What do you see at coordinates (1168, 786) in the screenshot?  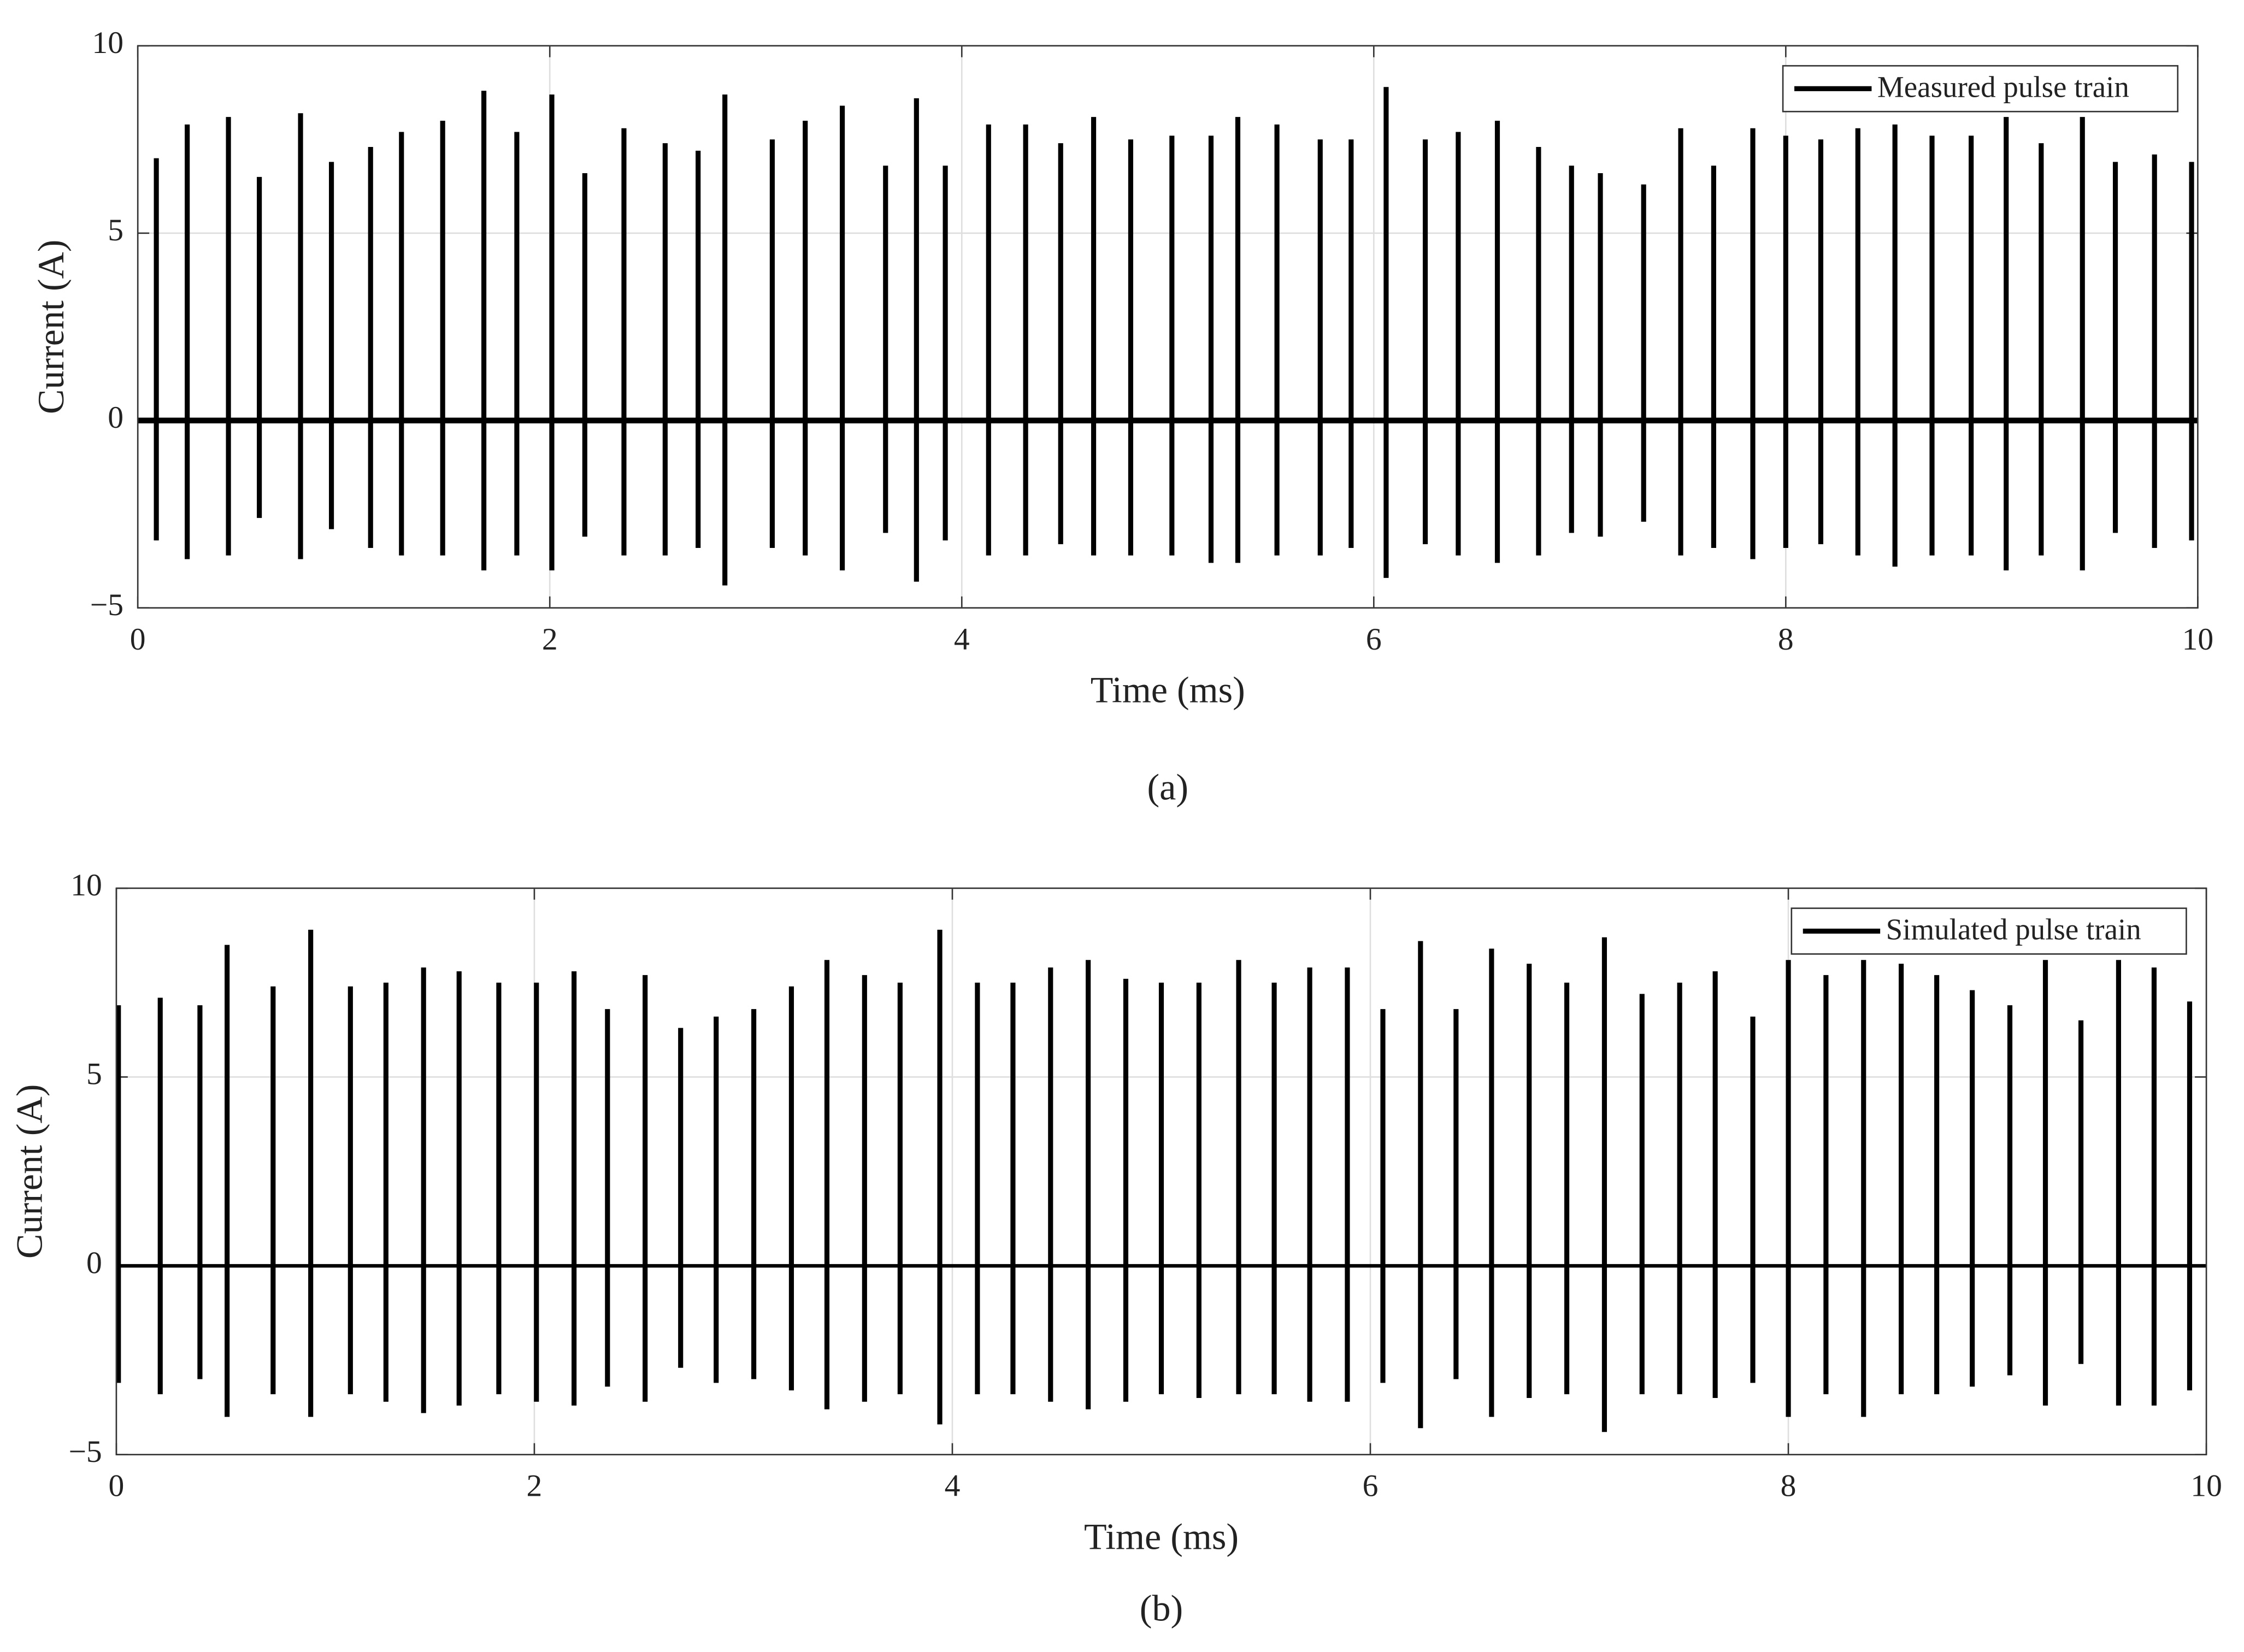 I see `caption: (a)` at bounding box center [1168, 786].